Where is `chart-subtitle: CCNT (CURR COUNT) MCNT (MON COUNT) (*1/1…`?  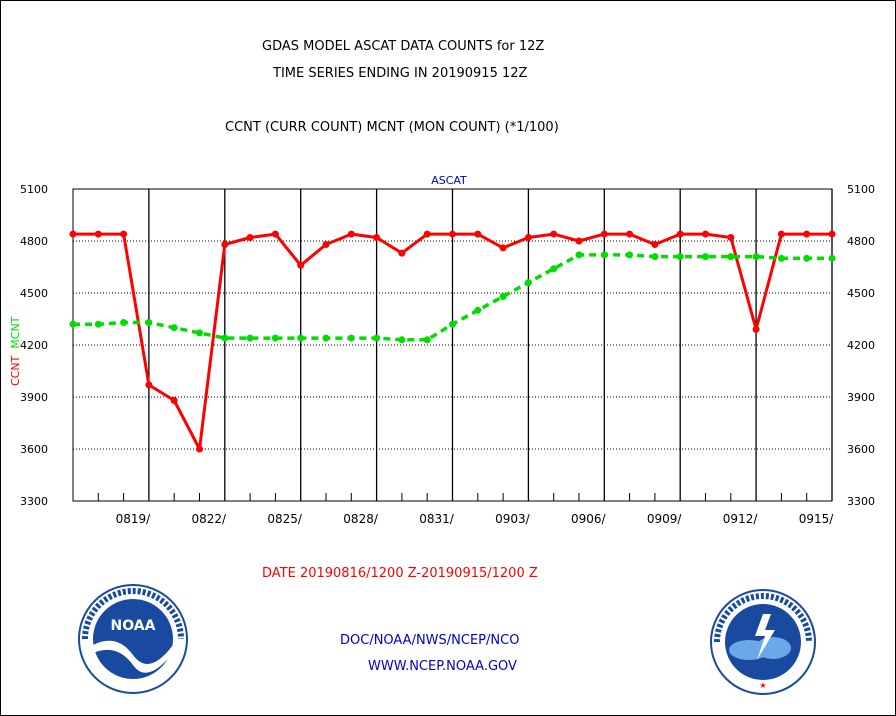 chart-subtitle: CCNT (CURR COUNT) MCNT (MON COUNT) (*1/1… is located at coordinates (392, 127).